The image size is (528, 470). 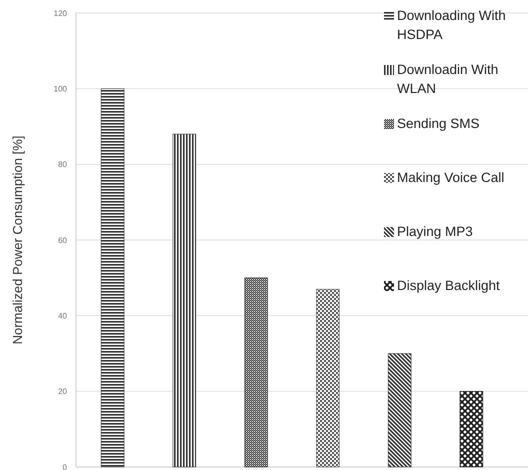 I want to click on y-tick-label: 60, so click(x=63, y=240).